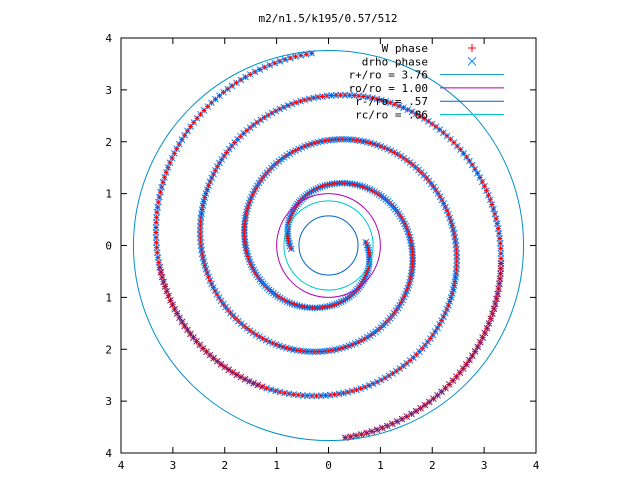 This screenshot has width=640, height=480. What do you see at coordinates (391, 115) in the screenshot?
I see `legend-label: rc/ro = .86` at bounding box center [391, 115].